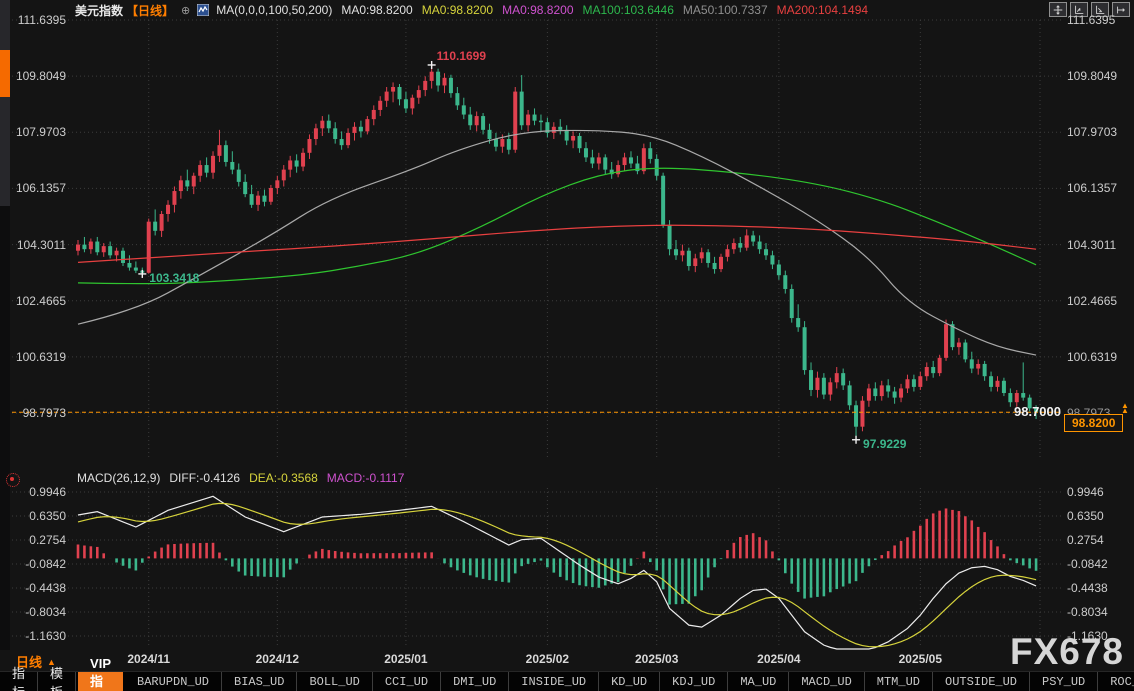 This screenshot has height=691, width=1134. What do you see at coordinates (1092, 356) in the screenshot?
I see `price-axis-label-right: 100.6319` at bounding box center [1092, 356].